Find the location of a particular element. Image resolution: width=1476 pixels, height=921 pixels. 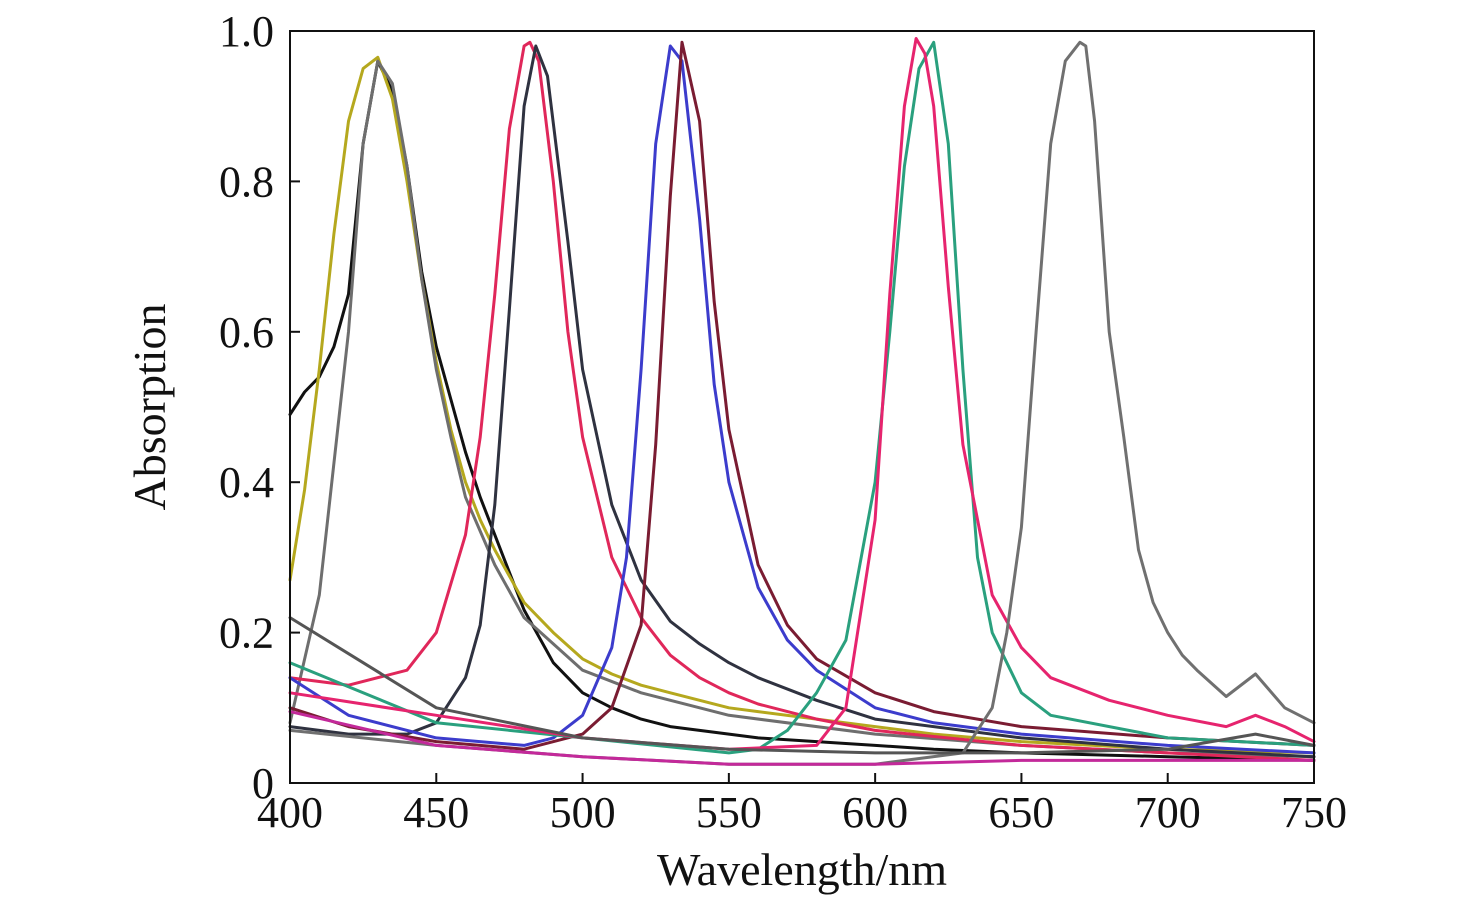

y-tick-label: 0 is located at coordinates (263, 783).